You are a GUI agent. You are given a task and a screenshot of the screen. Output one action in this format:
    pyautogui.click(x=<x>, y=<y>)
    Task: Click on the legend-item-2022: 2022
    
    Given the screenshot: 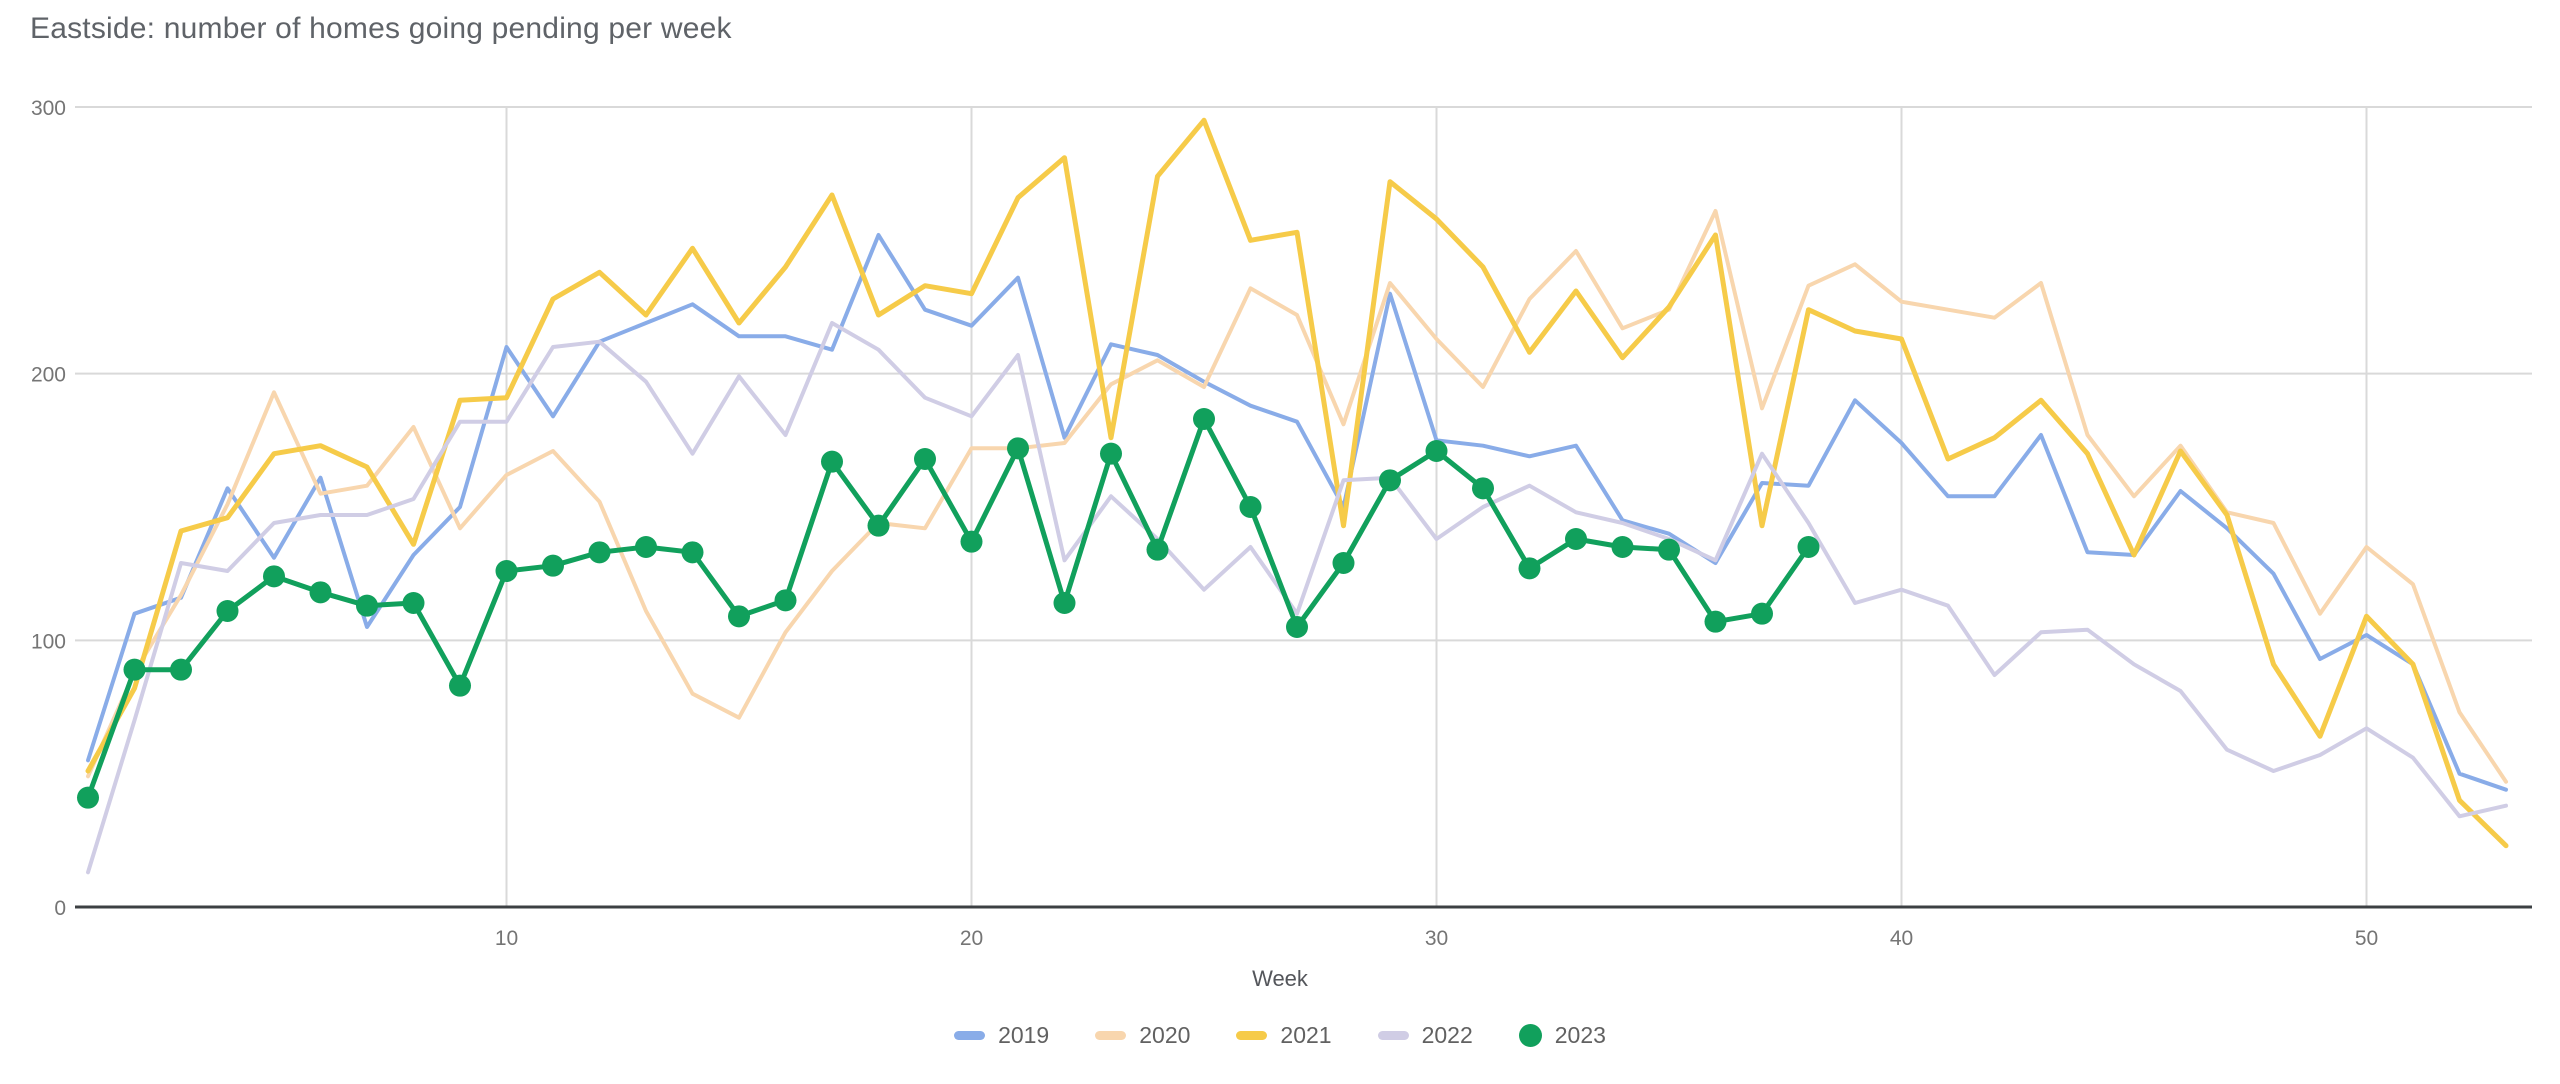 What is the action you would take?
    pyautogui.click(x=1425, y=1035)
    